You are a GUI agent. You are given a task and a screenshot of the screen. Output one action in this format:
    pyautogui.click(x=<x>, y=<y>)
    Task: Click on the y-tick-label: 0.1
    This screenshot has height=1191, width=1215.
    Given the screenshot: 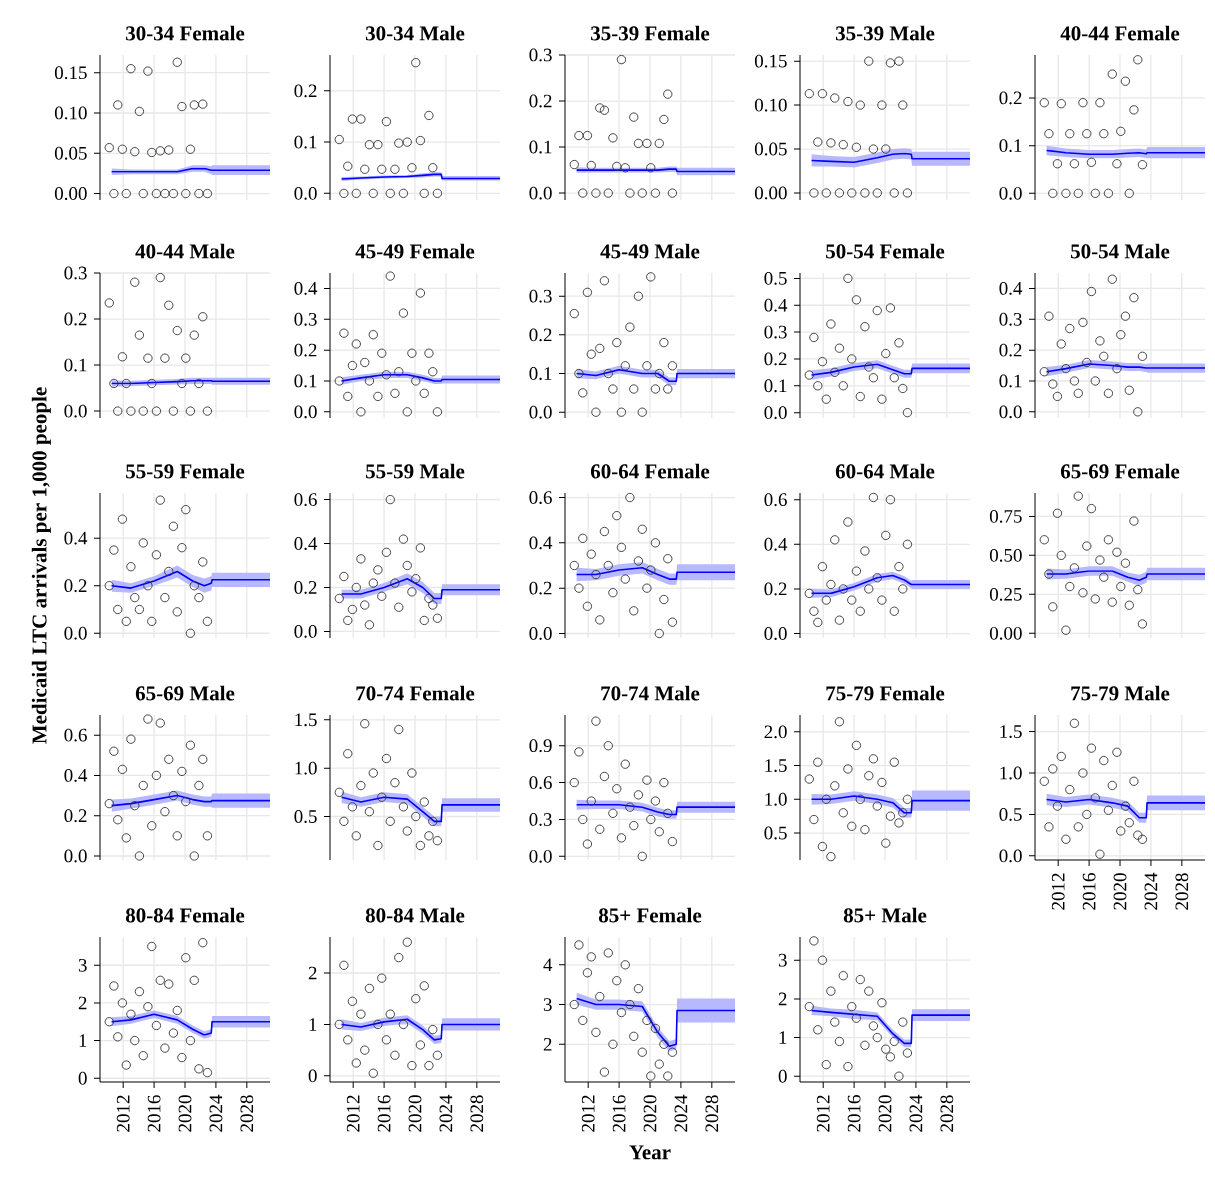 What is the action you would take?
    pyautogui.click(x=1010, y=381)
    